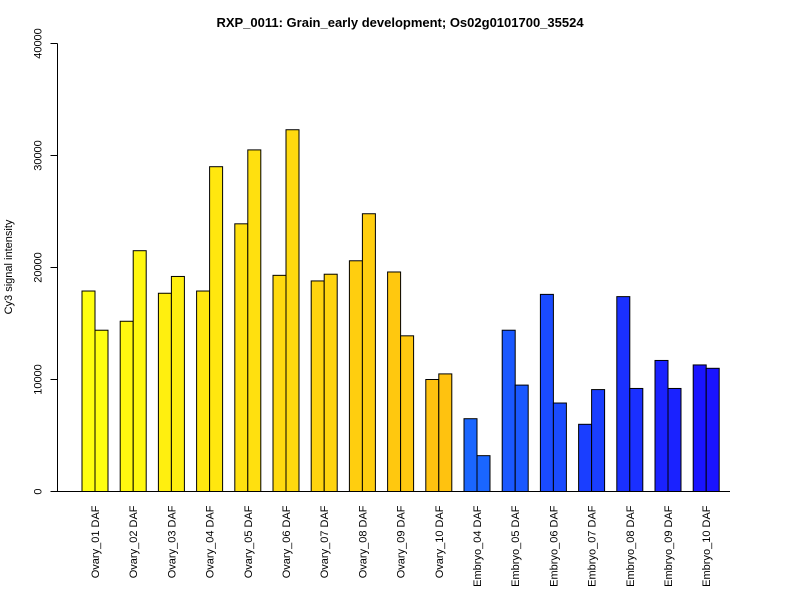  I want to click on x-tick-label: Ovary_01 DAF, so click(96, 541).